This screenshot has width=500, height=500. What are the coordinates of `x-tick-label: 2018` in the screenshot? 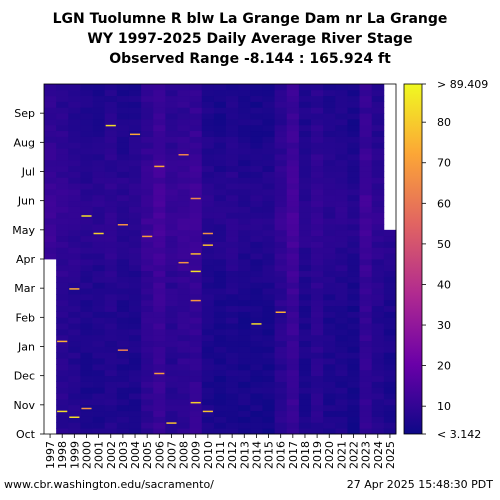 It's located at (305, 455).